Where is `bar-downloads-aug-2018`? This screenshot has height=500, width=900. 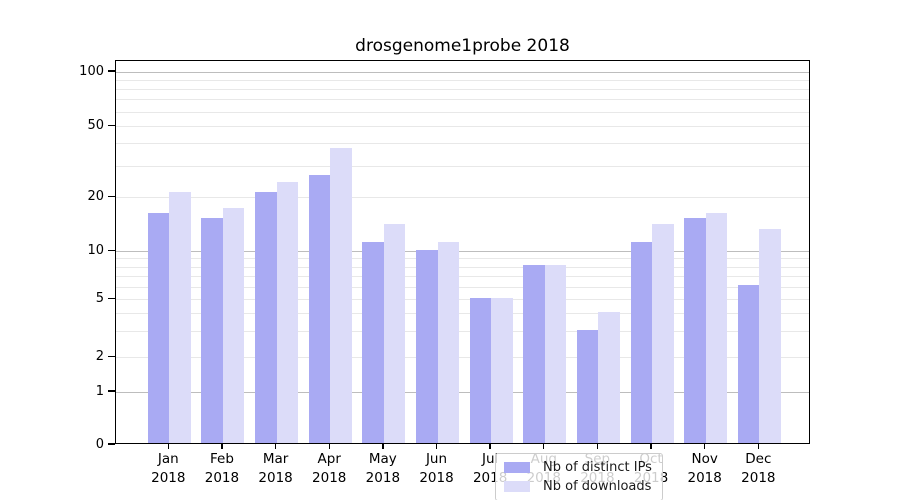 bar-downloads-aug-2018 is located at coordinates (555, 354).